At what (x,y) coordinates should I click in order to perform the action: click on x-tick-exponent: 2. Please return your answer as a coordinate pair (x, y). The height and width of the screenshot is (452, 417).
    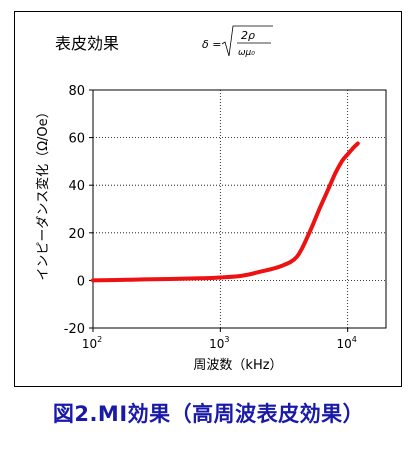
    Looking at the image, I should click on (99, 339).